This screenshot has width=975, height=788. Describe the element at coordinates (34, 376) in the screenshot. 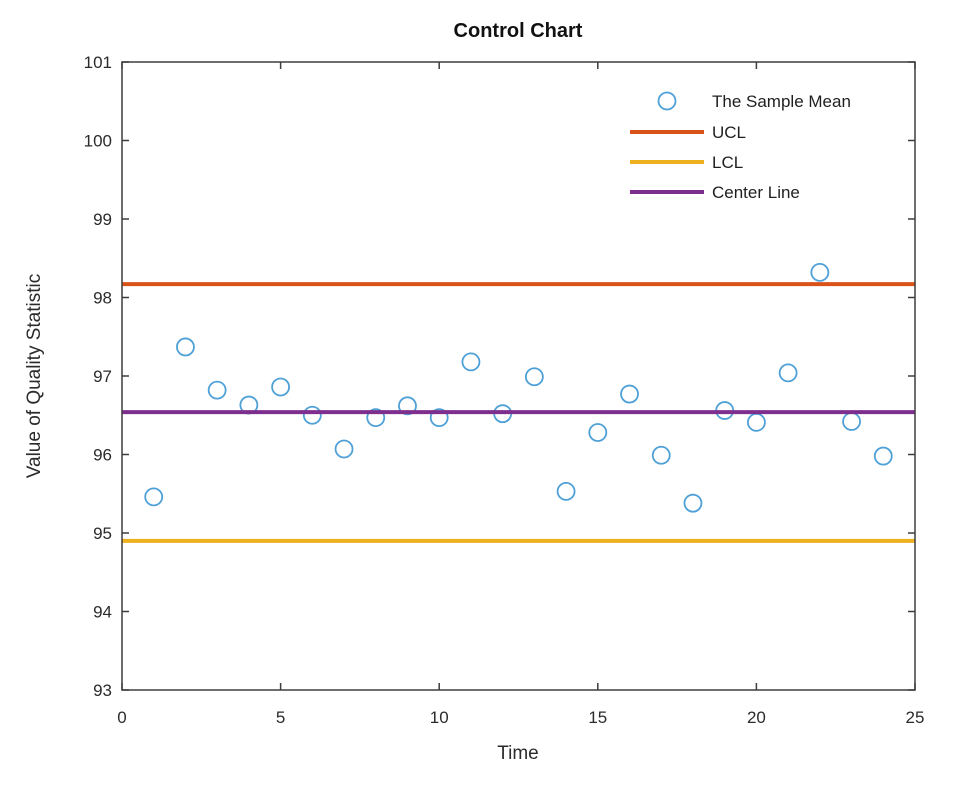

I see `y-axis-label: Value of Quality Statistic` at that location.